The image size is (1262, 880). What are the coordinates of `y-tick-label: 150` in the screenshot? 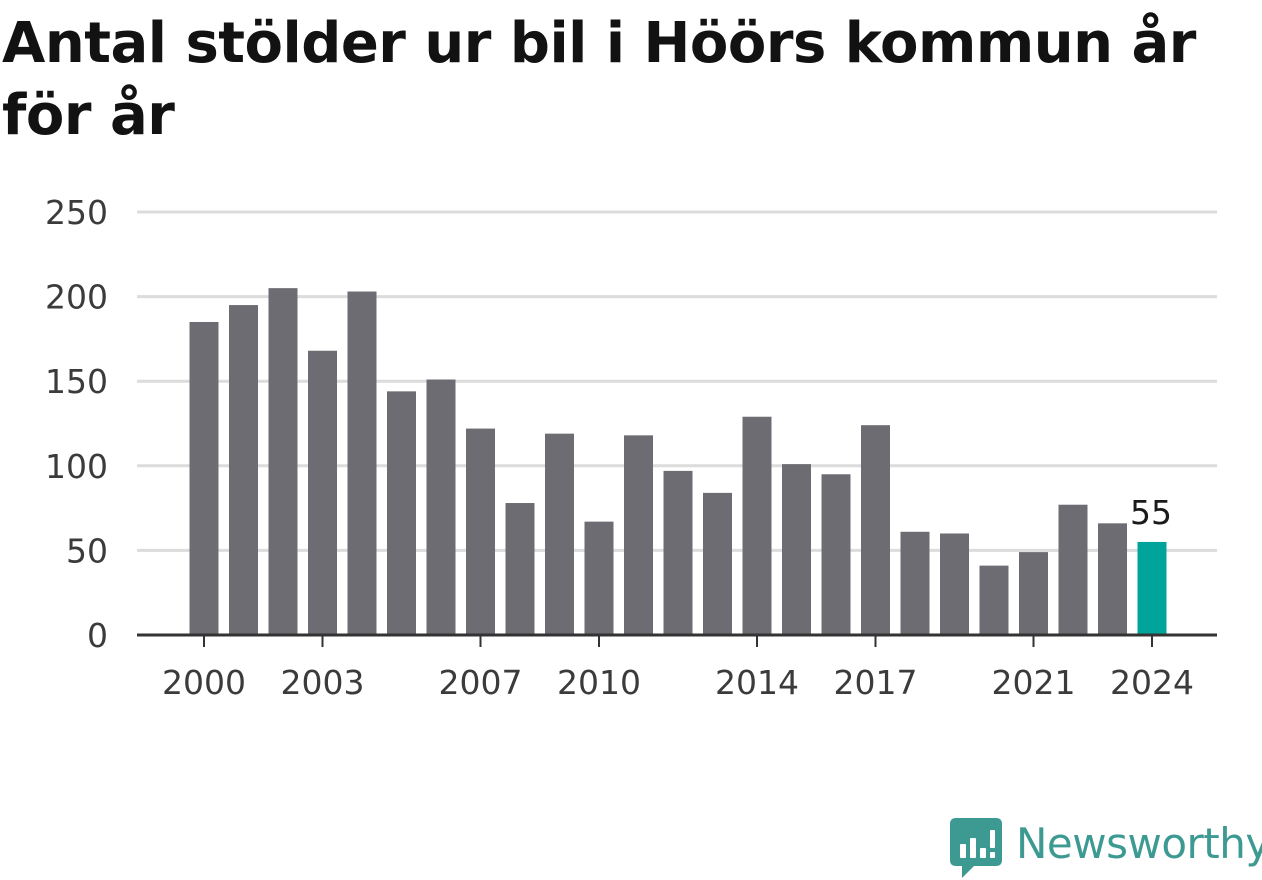 It's located at (76, 381).